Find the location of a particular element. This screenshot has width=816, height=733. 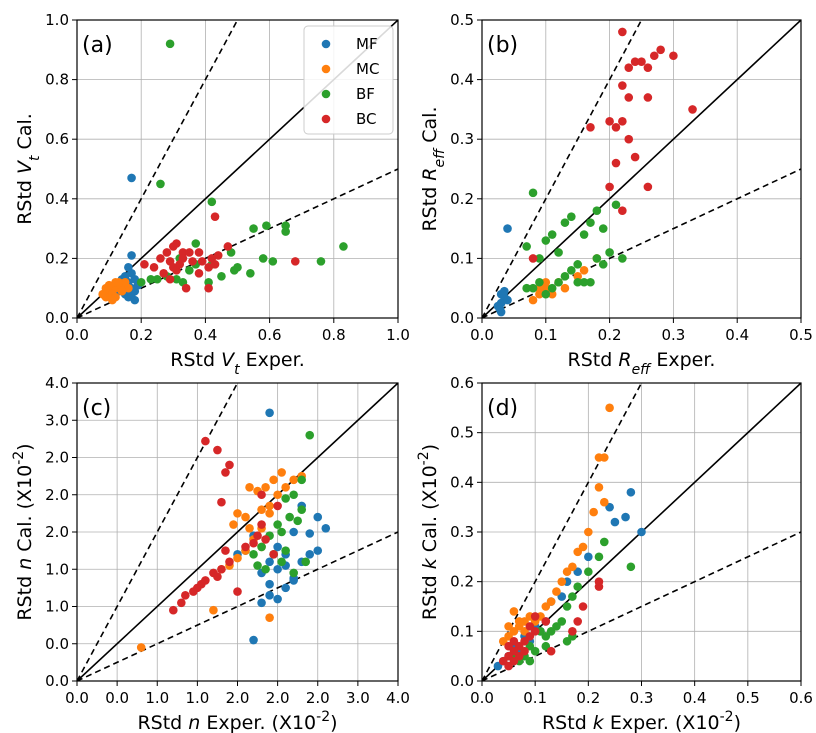

y-tick-label: 0.1 is located at coordinates (462, 631).